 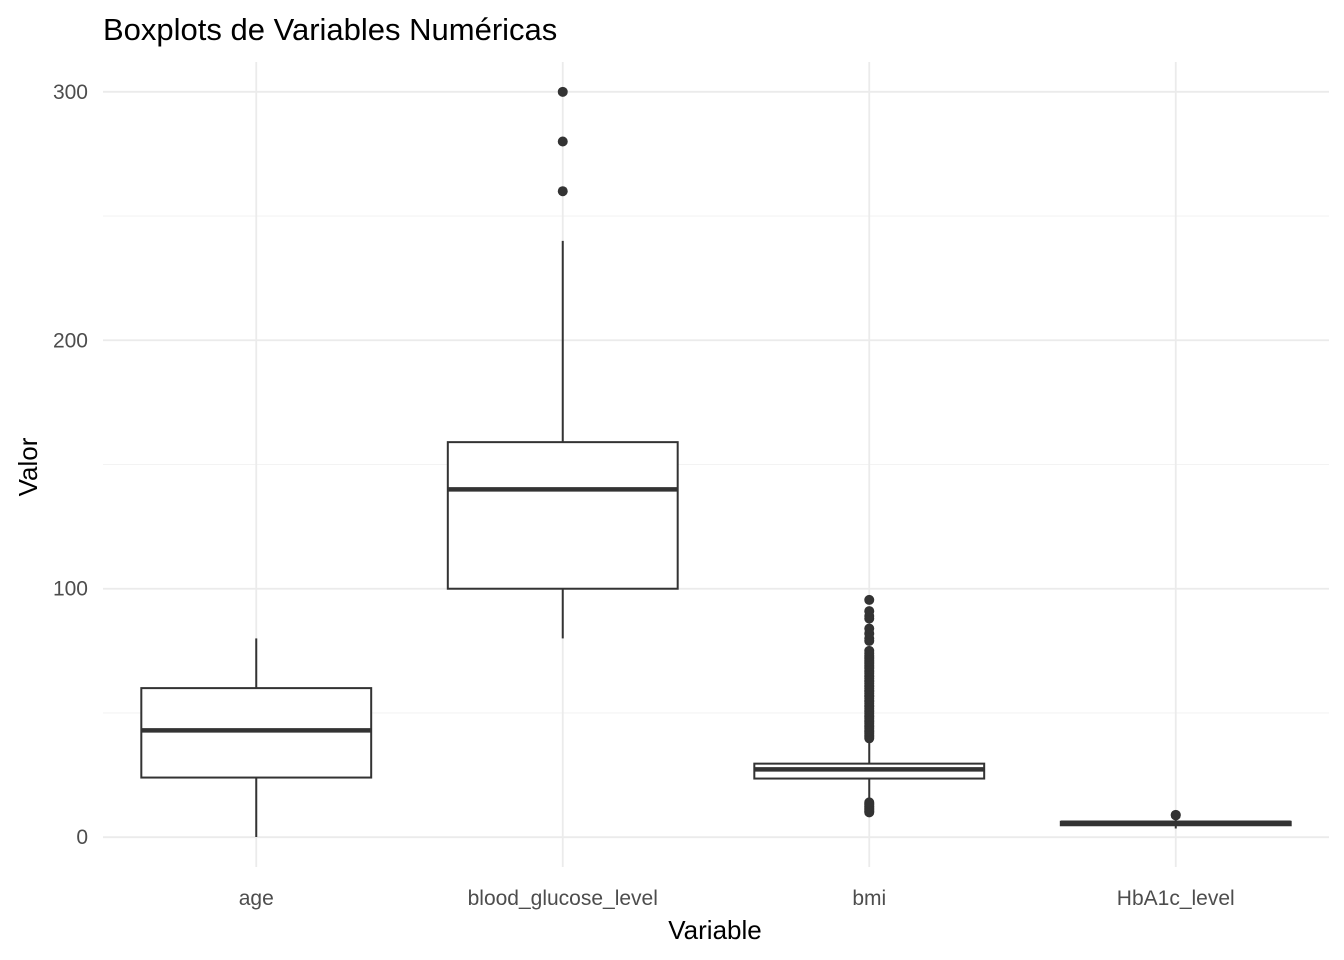 What do you see at coordinates (869, 706) in the screenshot?
I see `boxplot-bmi` at bounding box center [869, 706].